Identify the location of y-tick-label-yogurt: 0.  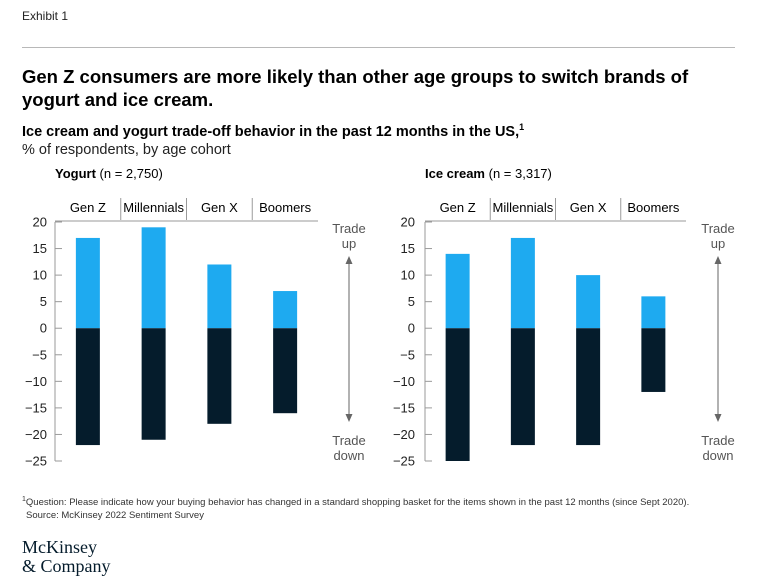
(43, 328).